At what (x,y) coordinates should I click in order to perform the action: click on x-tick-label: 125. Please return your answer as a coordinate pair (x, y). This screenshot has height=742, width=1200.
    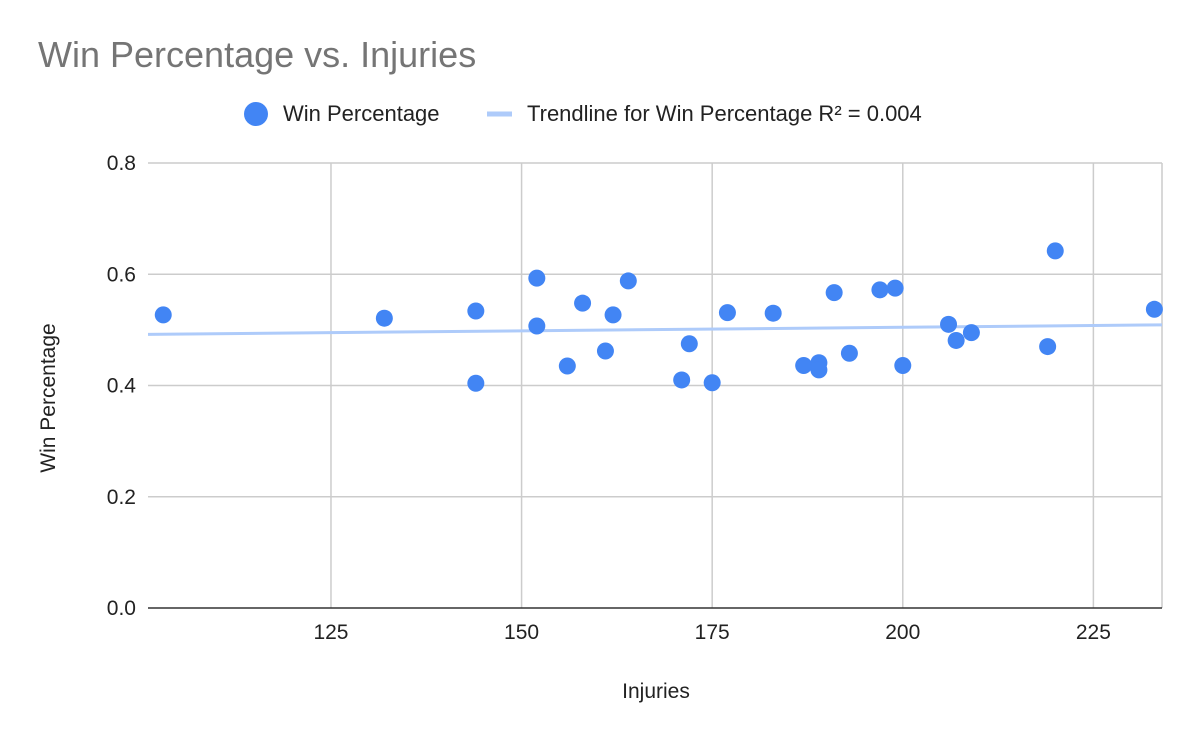
    Looking at the image, I should click on (330, 632).